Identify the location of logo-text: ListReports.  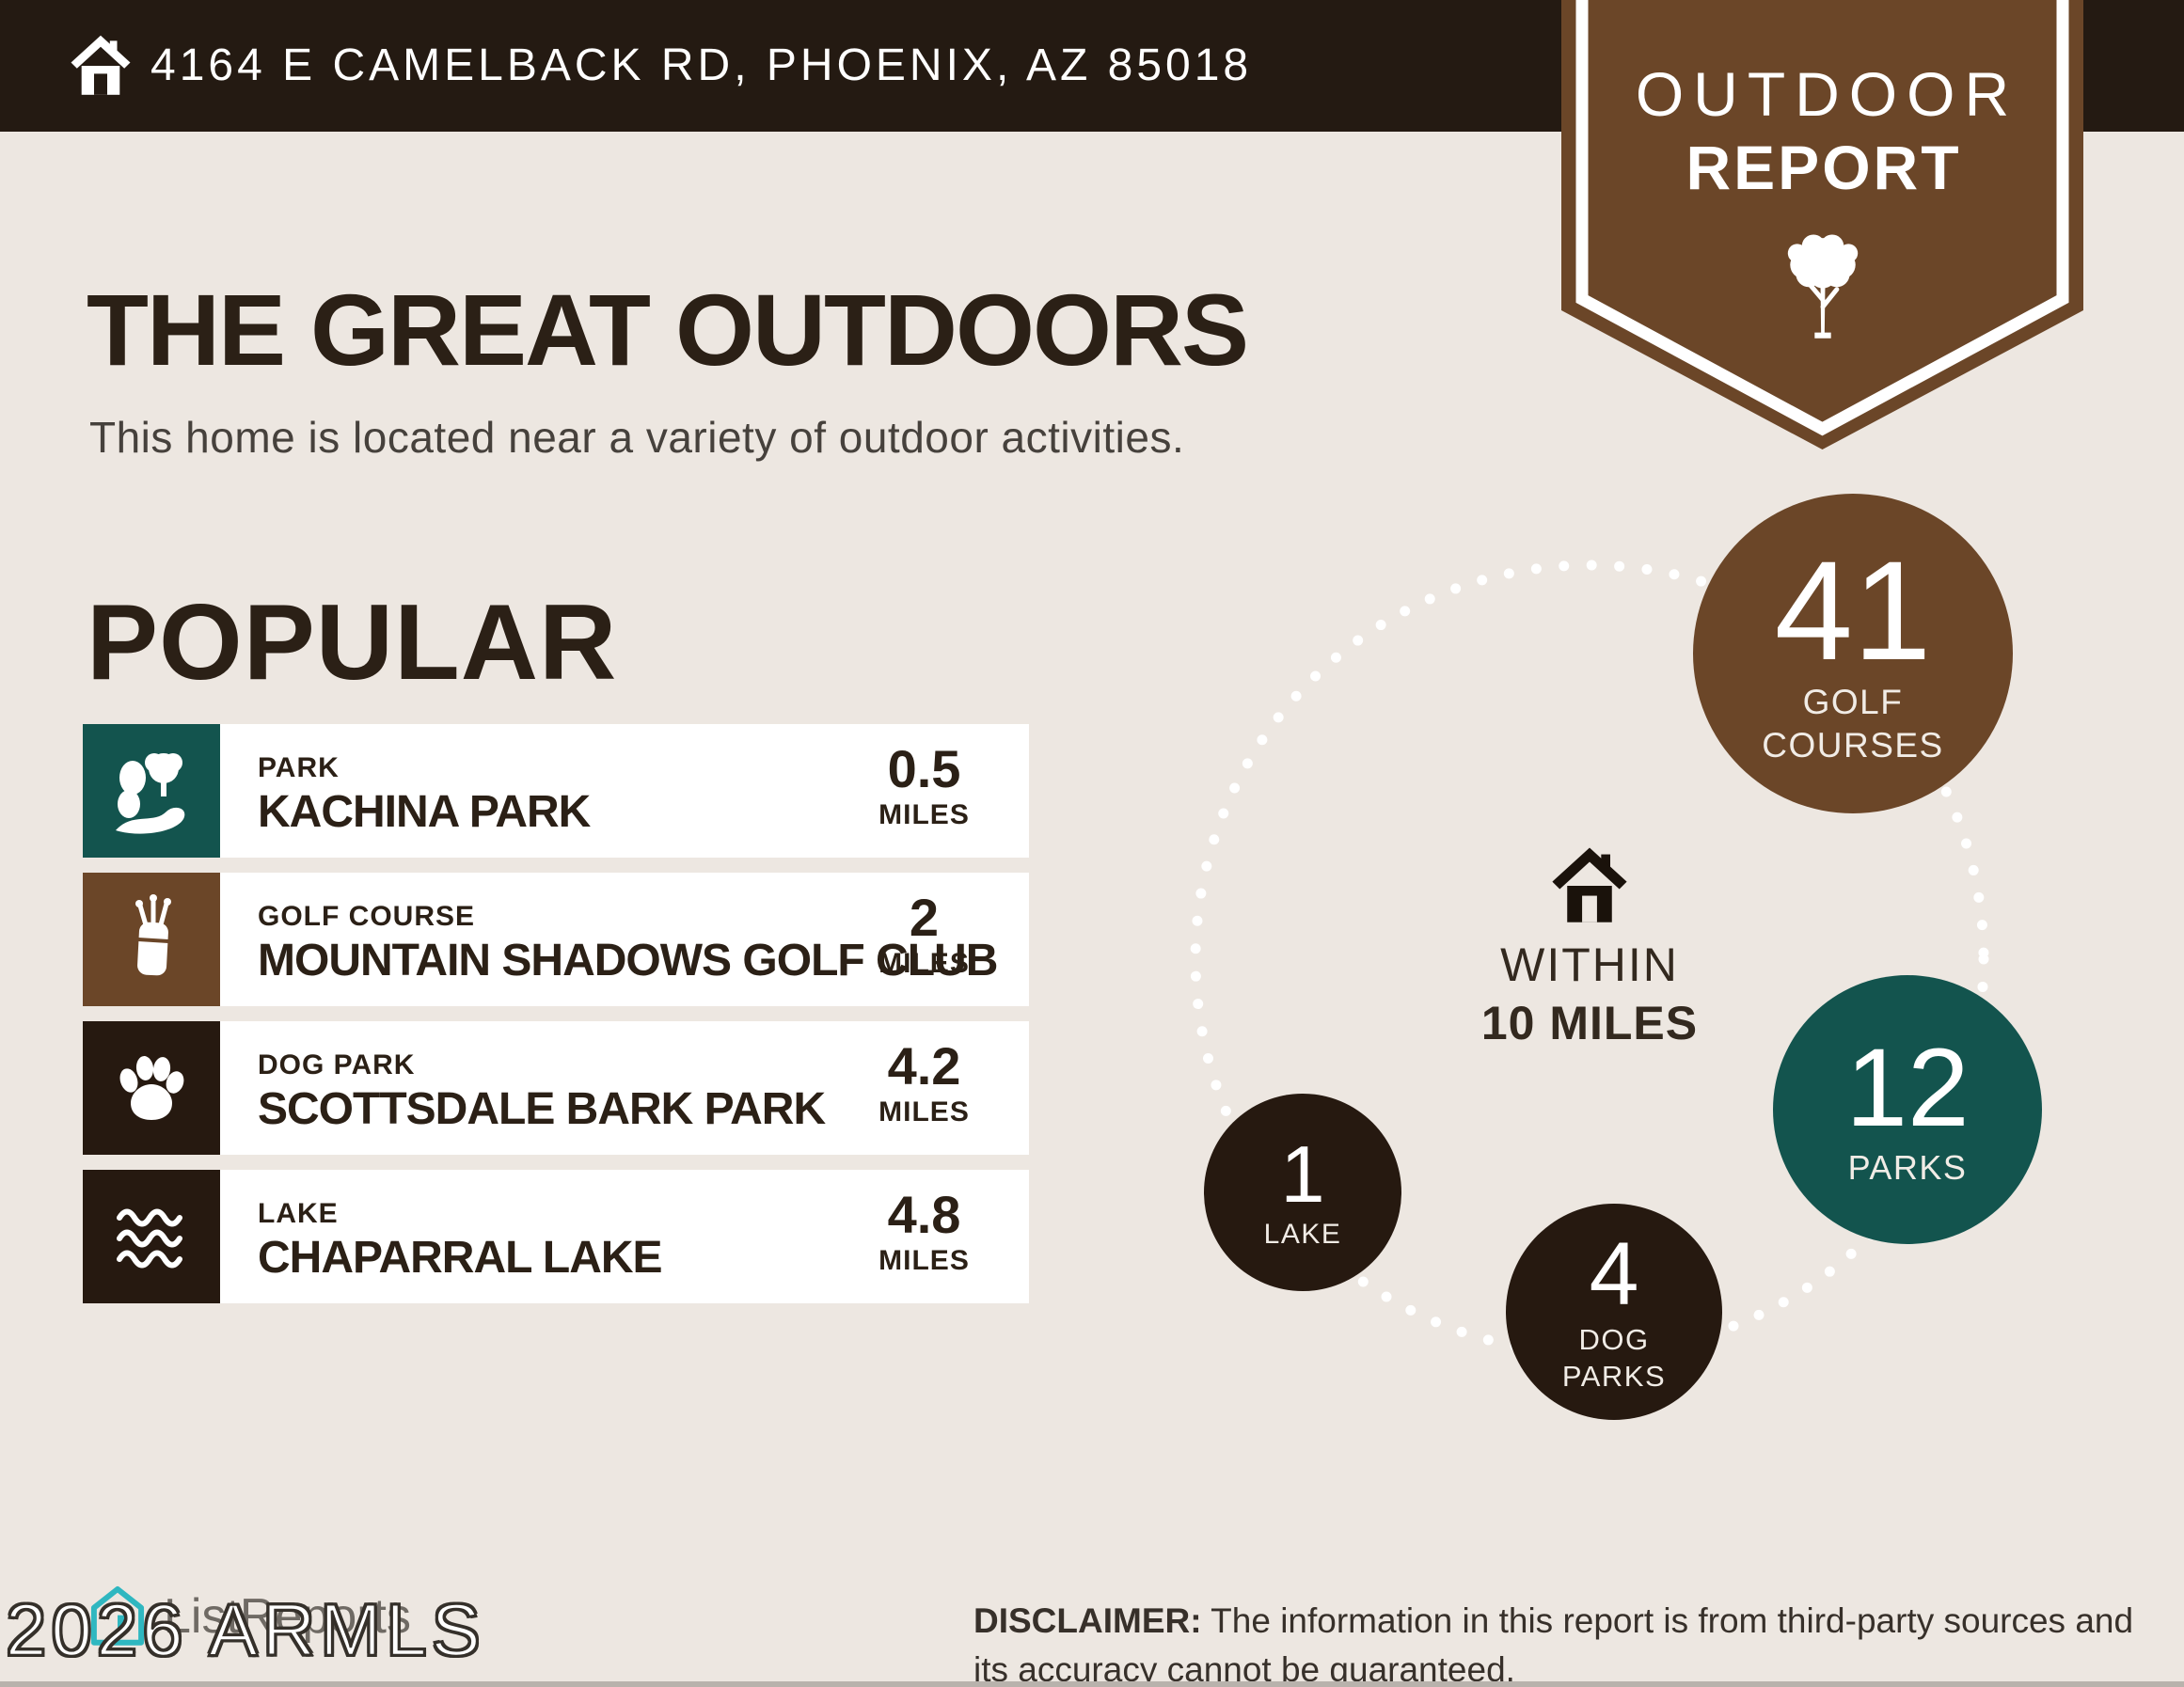
(287, 1616).